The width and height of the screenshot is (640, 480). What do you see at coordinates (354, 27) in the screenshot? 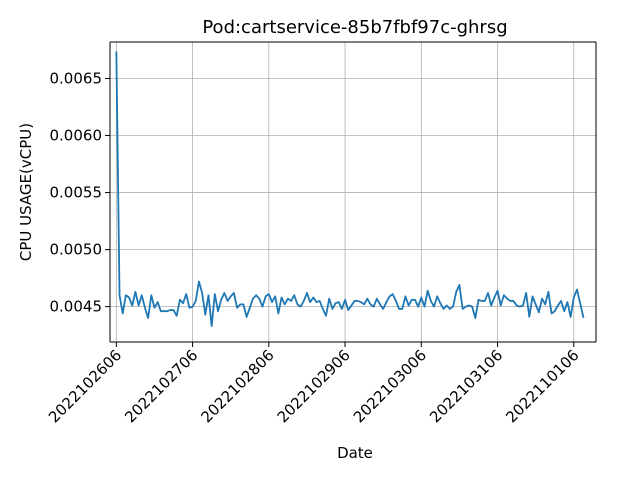
I see `chart-title: Pod:cartservice-85b7fbf97c-ghrsg` at bounding box center [354, 27].